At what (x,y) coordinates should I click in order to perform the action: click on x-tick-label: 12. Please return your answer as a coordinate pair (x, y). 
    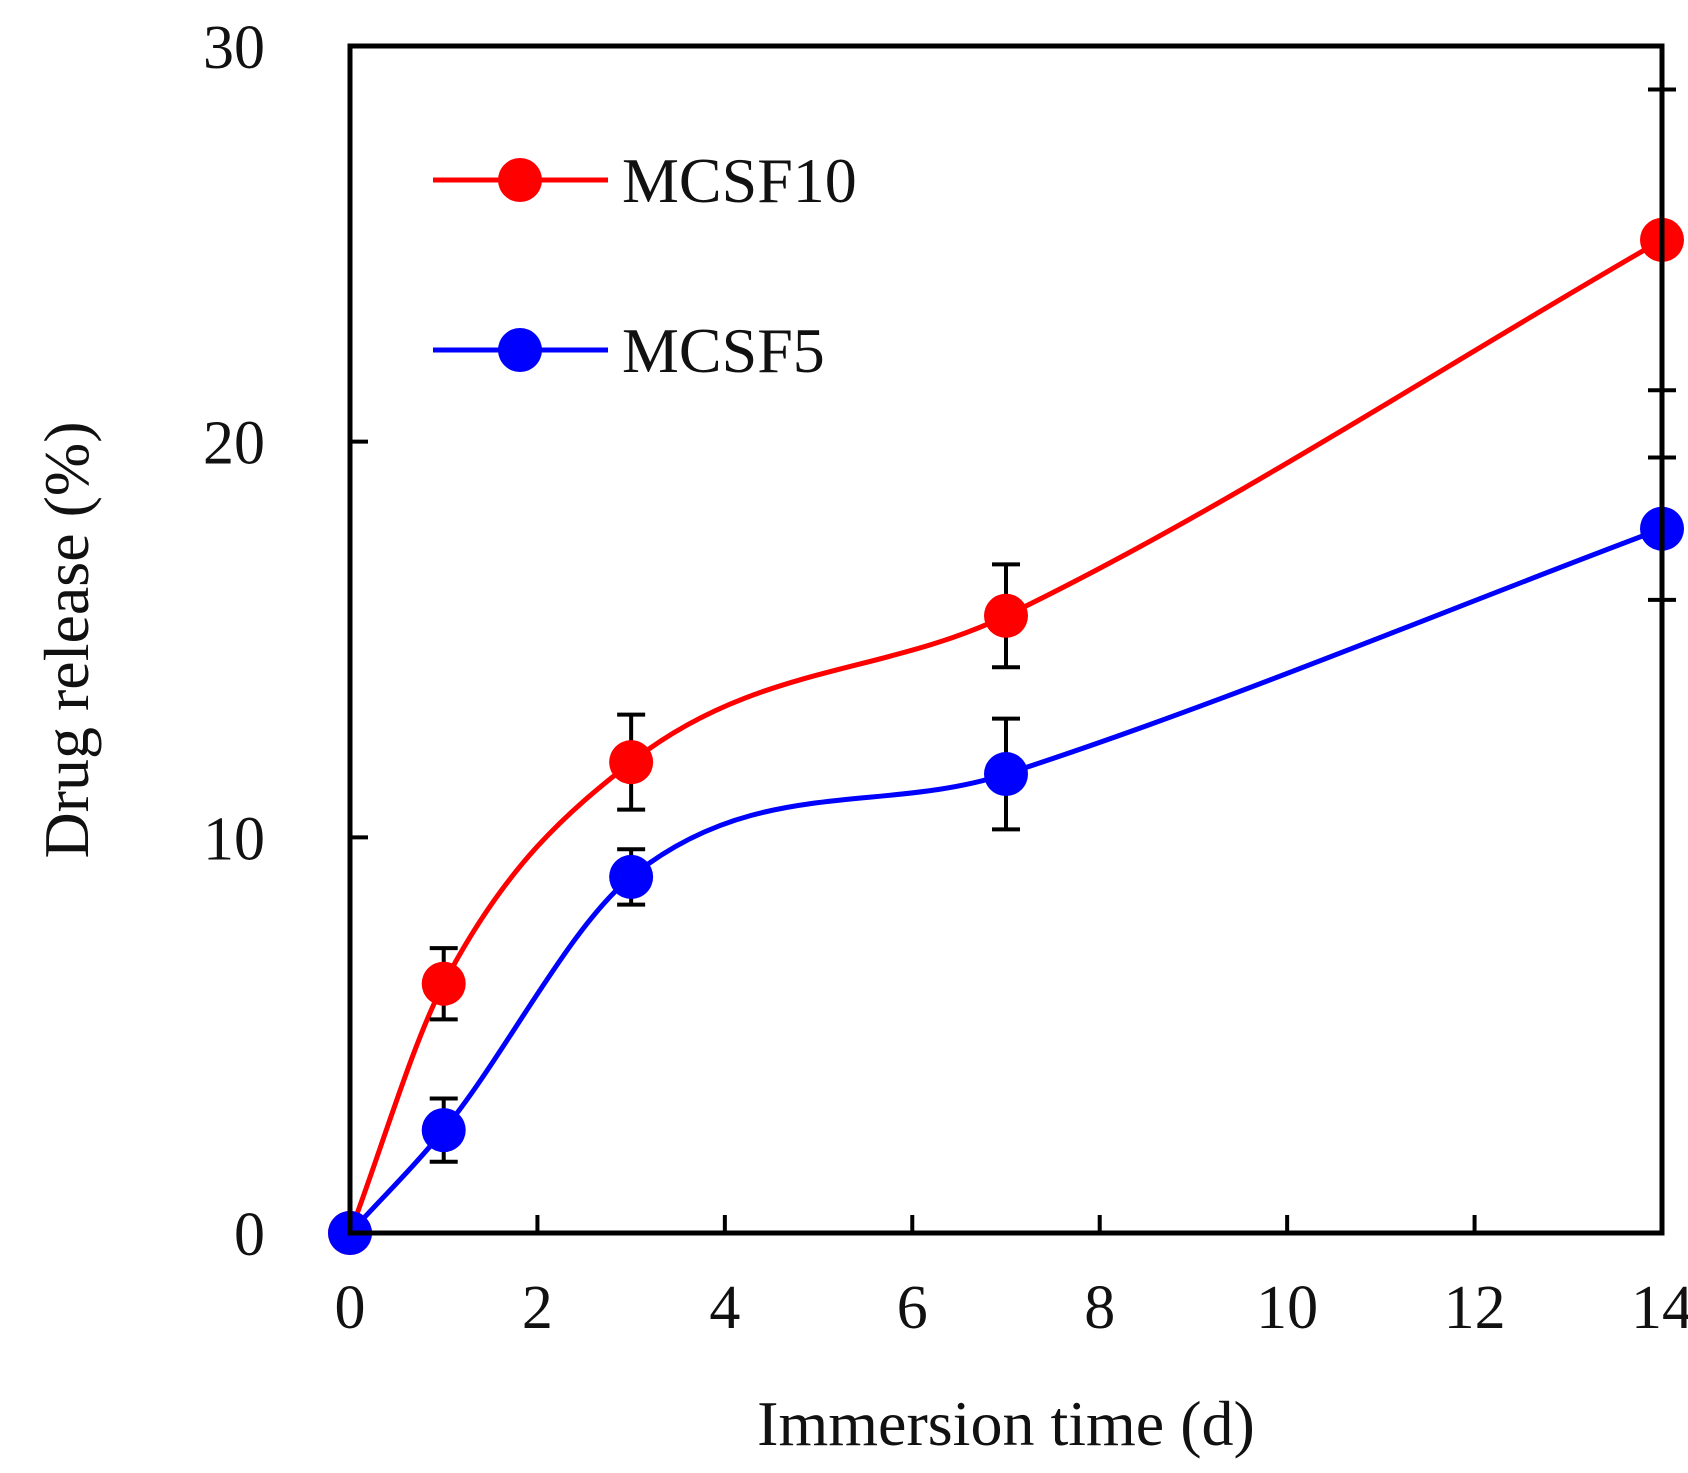
    Looking at the image, I should click on (1475, 1308).